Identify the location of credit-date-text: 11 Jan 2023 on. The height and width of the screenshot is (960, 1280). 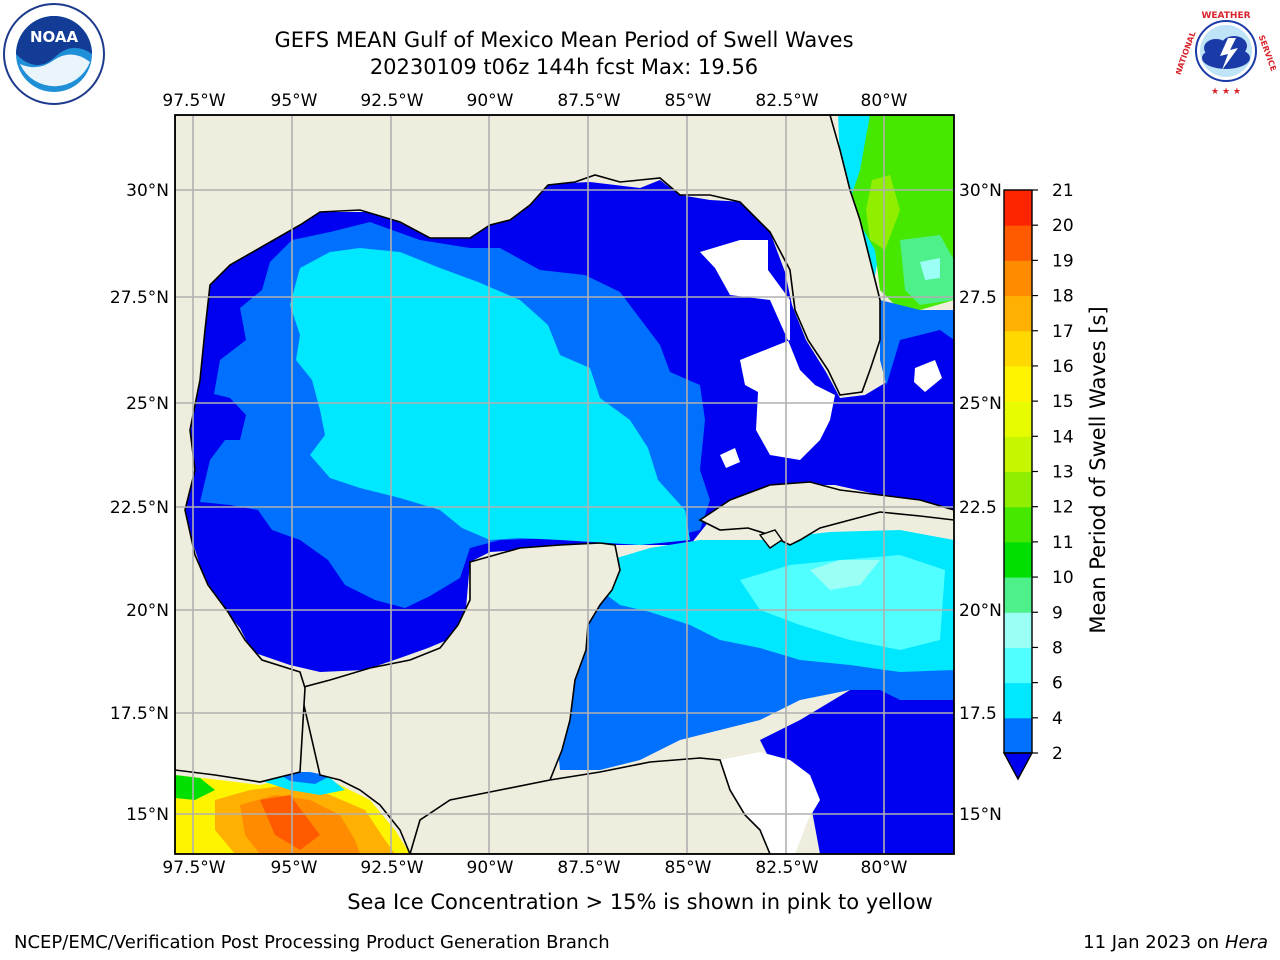
(1154, 942).